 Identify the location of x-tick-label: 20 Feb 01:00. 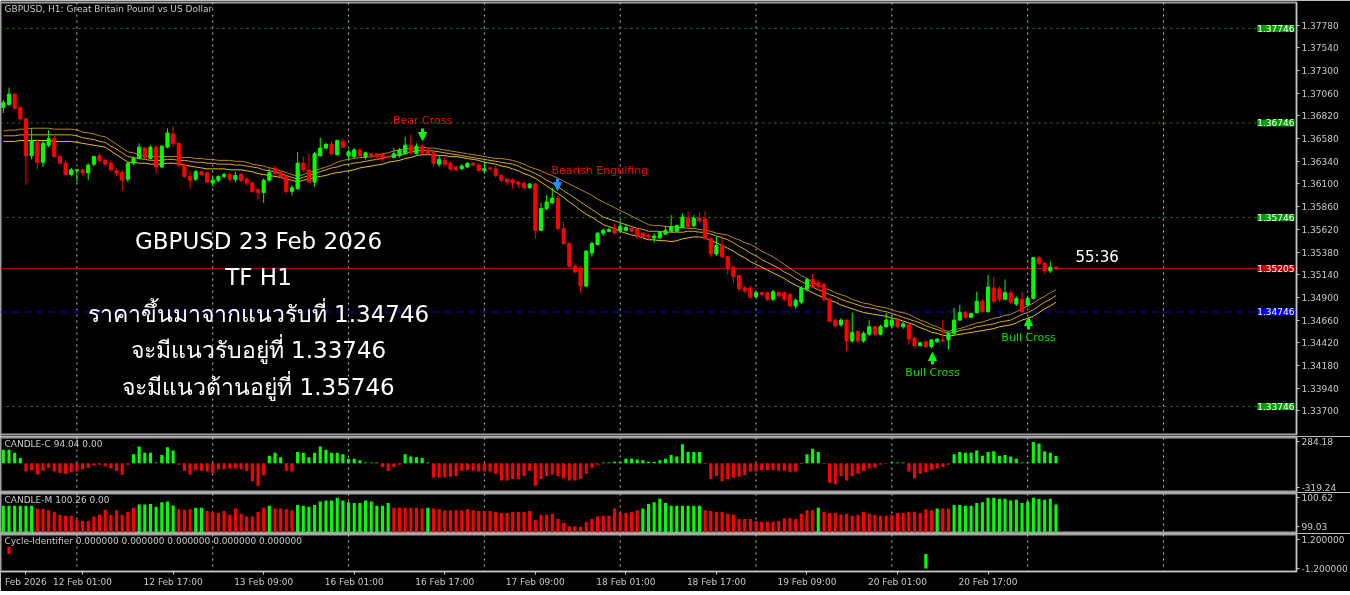
(897, 581).